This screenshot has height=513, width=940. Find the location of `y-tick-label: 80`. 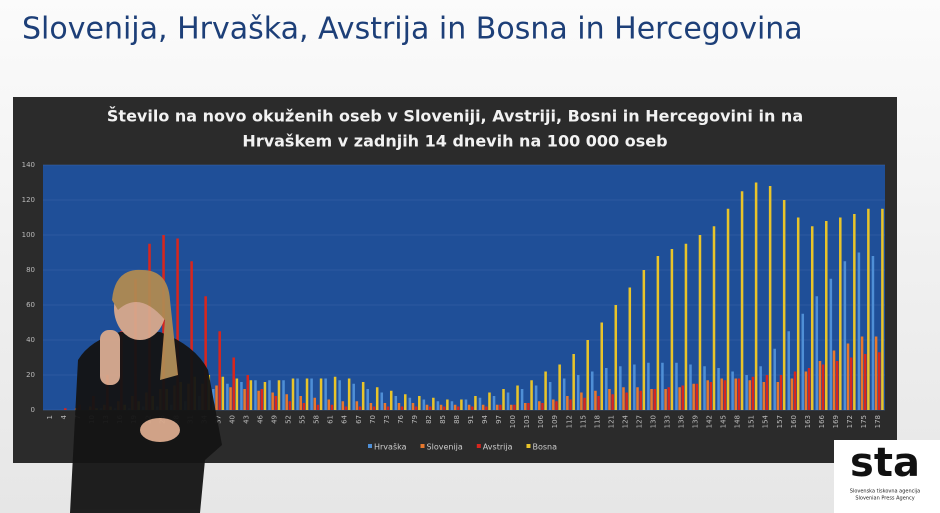

y-tick-label: 80 is located at coordinates (30, 270).